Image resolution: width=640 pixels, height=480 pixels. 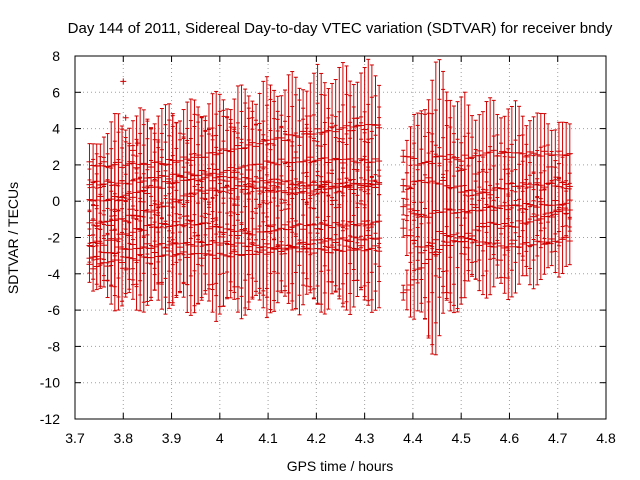 I want to click on x-tick-label: 3.8, so click(x=124, y=438).